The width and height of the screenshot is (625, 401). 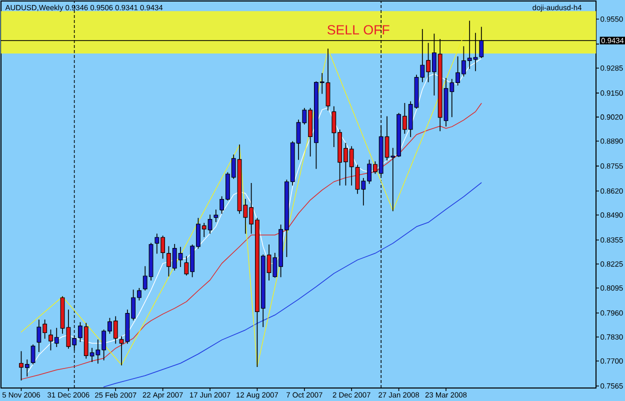 What do you see at coordinates (358, 30) in the screenshot?
I see `band-label: SELL OFF` at bounding box center [358, 30].